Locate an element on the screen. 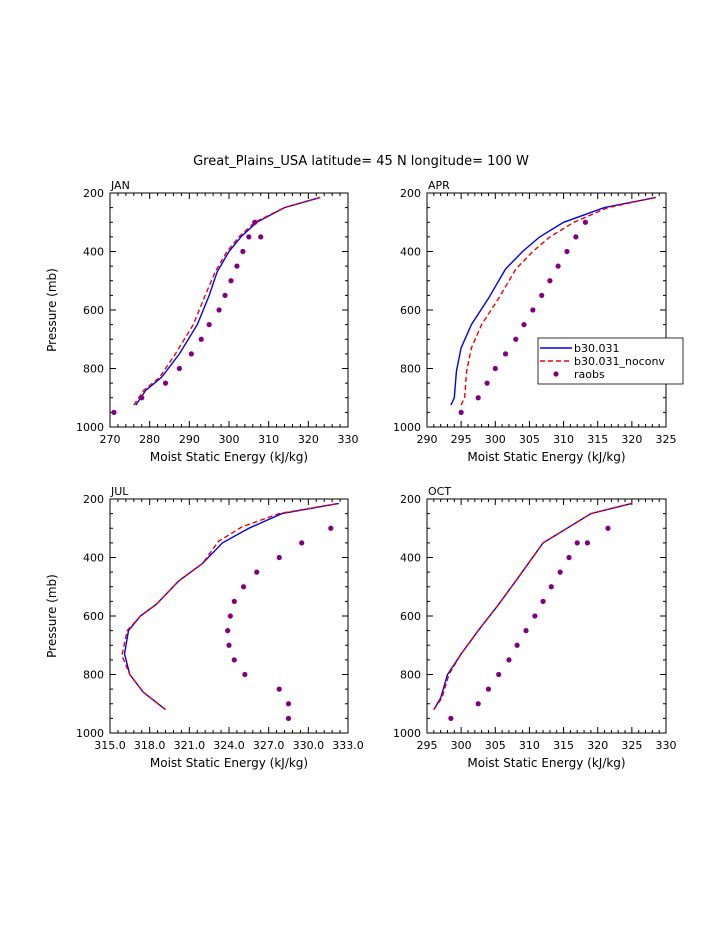 Image resolution: width=723 pixels, height=935 pixels. x-tick-label: 320 is located at coordinates (308, 439).